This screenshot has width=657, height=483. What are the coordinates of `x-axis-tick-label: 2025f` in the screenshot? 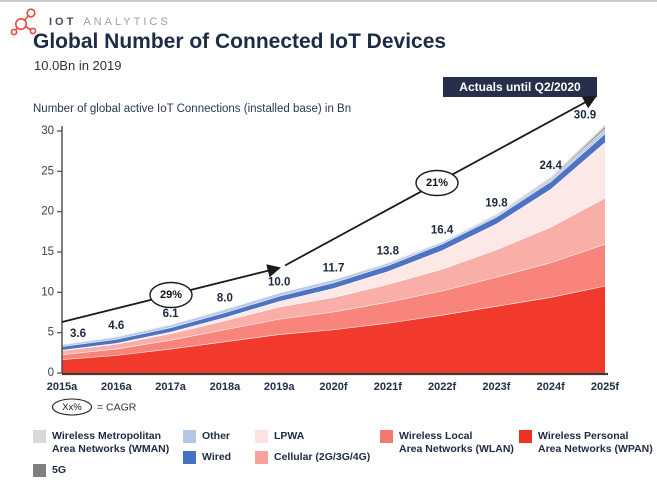 It's located at (605, 387).